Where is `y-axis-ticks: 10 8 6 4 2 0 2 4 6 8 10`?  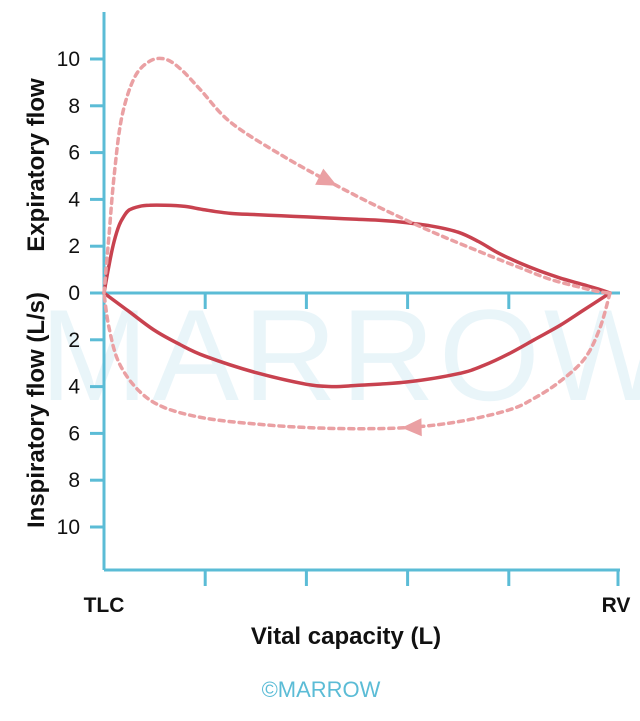 y-axis-ticks: 10 8 6 4 2 0 2 4 6 8 10 is located at coordinates (80, 293).